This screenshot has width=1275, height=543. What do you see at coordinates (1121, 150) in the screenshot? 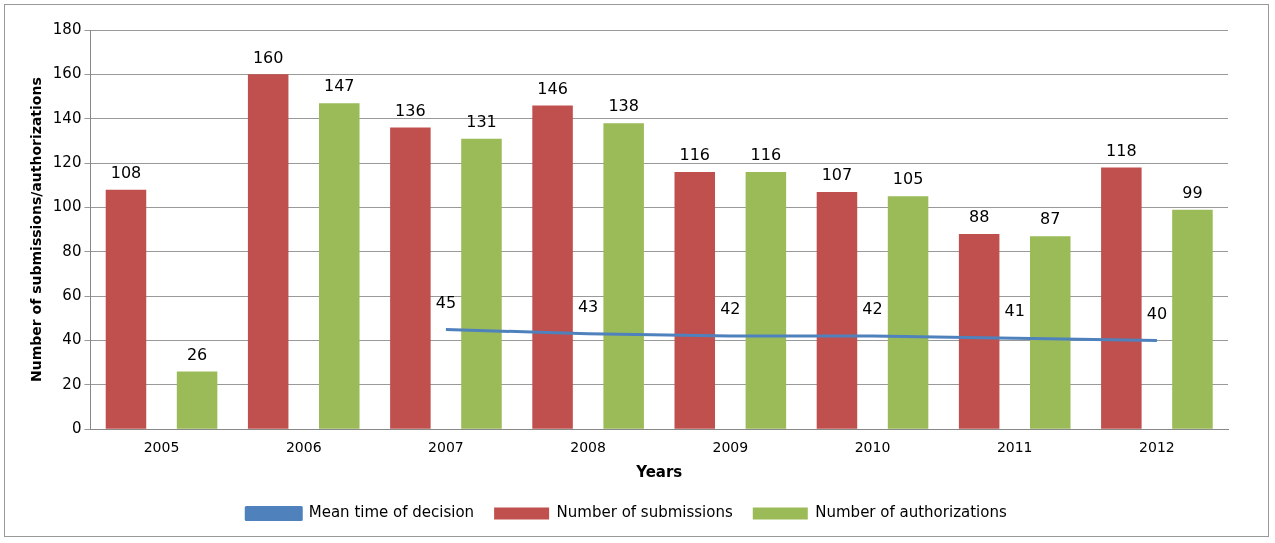
I see `data-label: 118` at bounding box center [1121, 150].